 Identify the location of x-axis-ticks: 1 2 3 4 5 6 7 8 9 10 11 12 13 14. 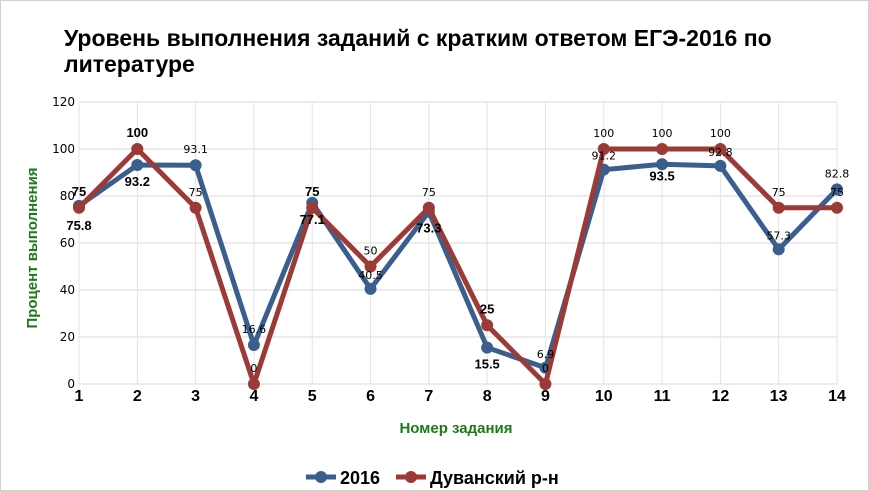
(460, 396).